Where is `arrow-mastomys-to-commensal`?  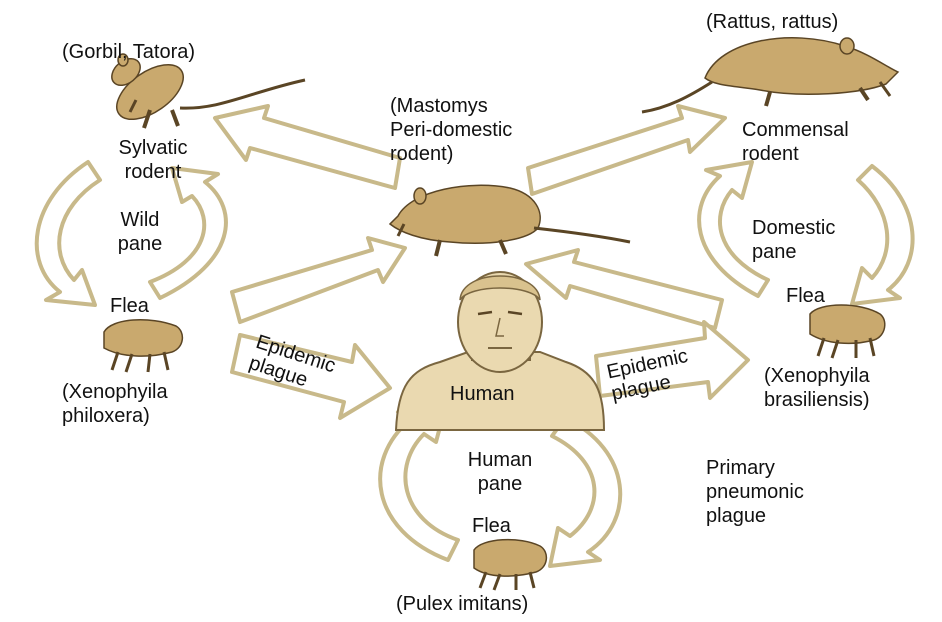
arrow-mastomys-to-commensal is located at coordinates (626, 150).